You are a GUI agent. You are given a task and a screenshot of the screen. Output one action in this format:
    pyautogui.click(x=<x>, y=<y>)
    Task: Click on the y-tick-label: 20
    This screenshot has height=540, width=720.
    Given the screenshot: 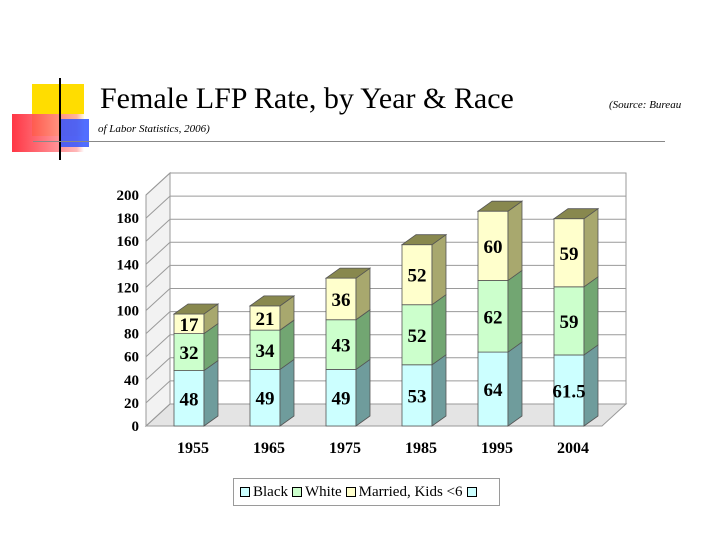 What is the action you would take?
    pyautogui.click(x=131, y=404)
    